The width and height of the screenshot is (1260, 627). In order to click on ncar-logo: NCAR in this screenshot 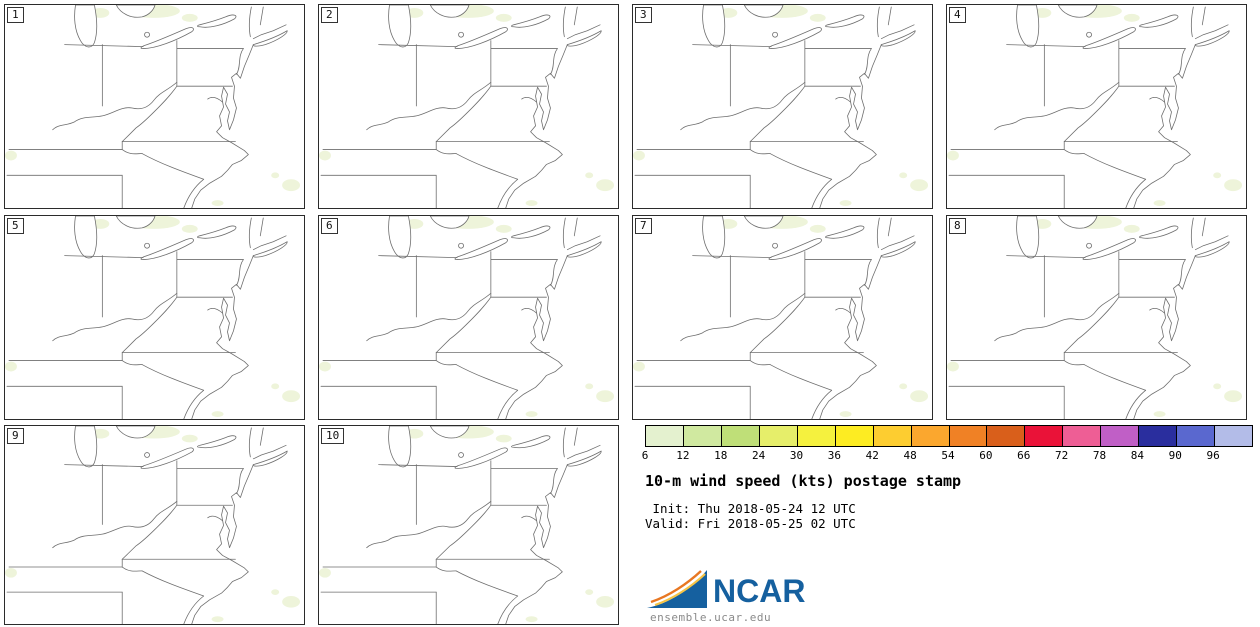, I will do `click(725, 591)`.